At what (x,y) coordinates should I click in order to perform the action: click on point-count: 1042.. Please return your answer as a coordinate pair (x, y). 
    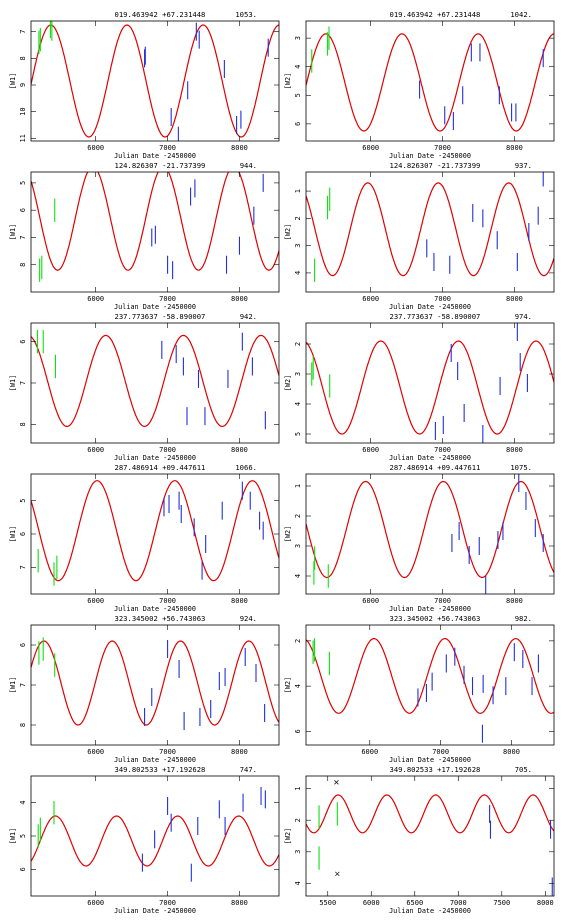
    Looking at the image, I should click on (521, 14).